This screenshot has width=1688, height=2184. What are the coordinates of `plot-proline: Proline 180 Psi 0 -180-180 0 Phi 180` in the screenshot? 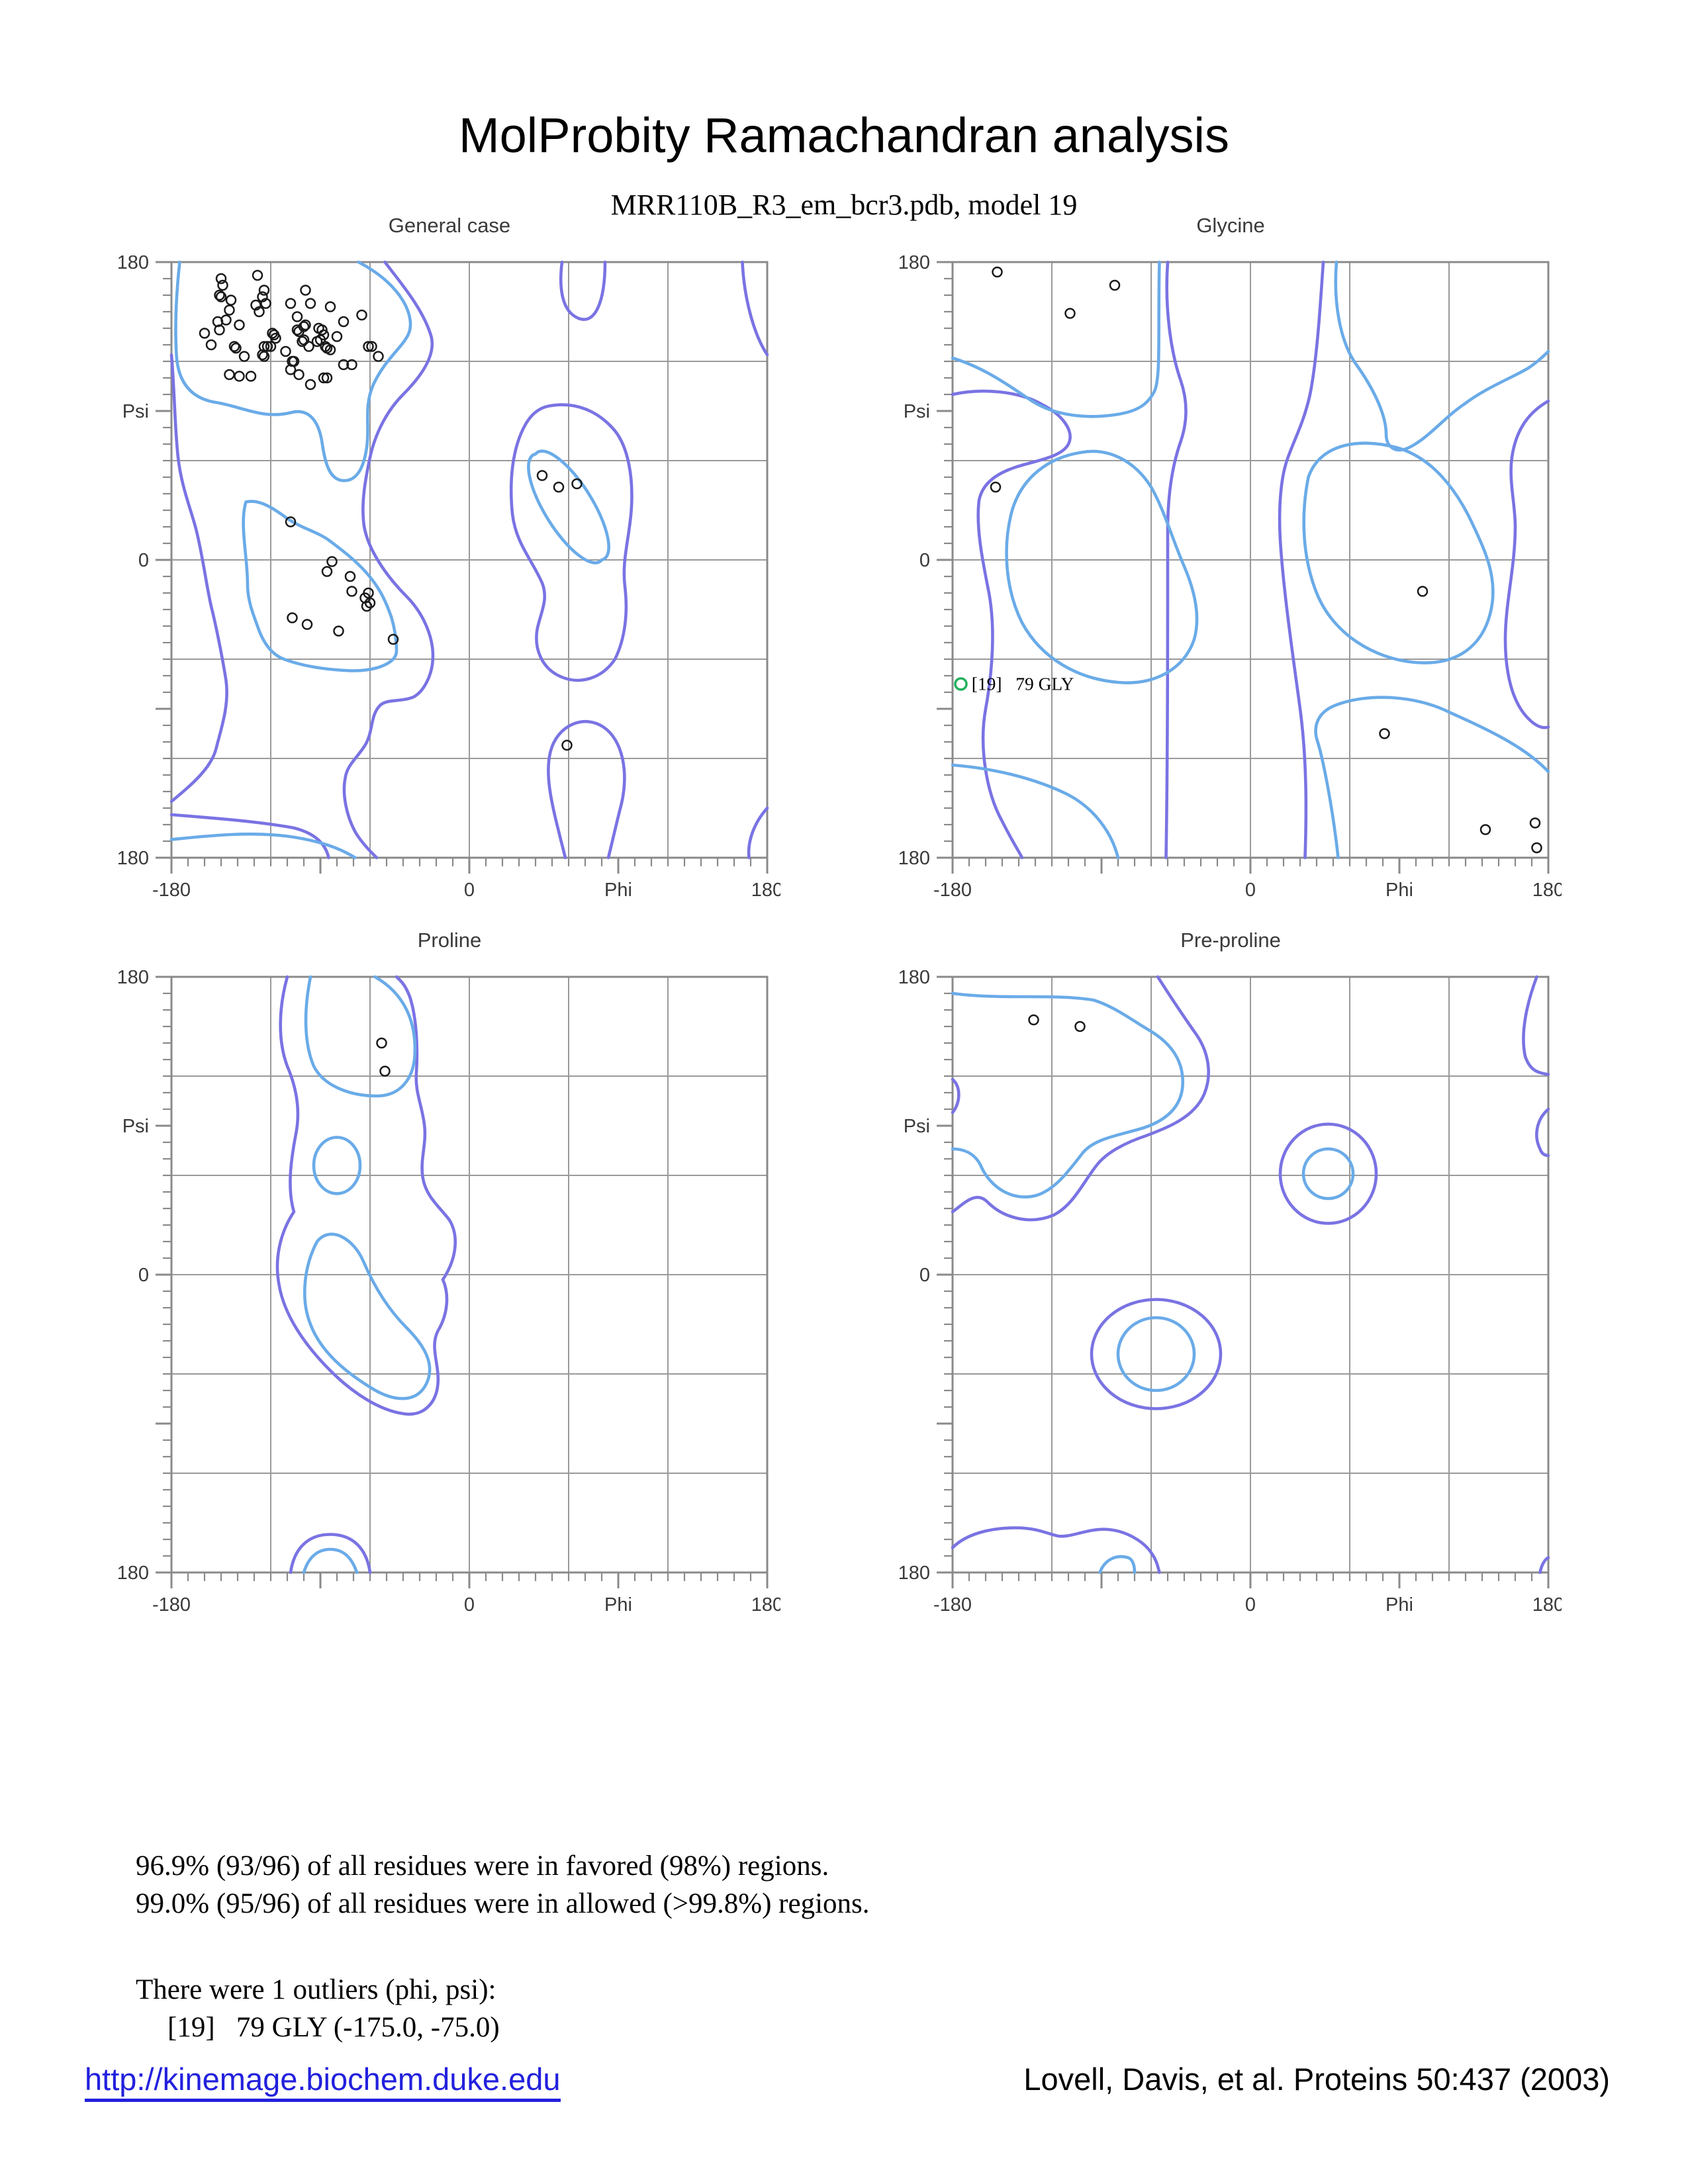 It's located at (449, 1270).